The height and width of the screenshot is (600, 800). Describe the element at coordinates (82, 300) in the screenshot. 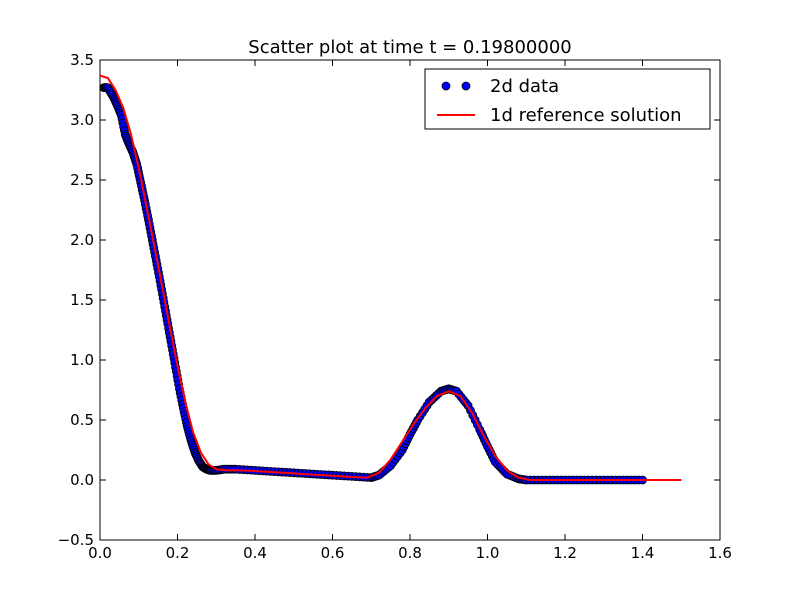

I see `y-tick-label: 1.5` at that location.